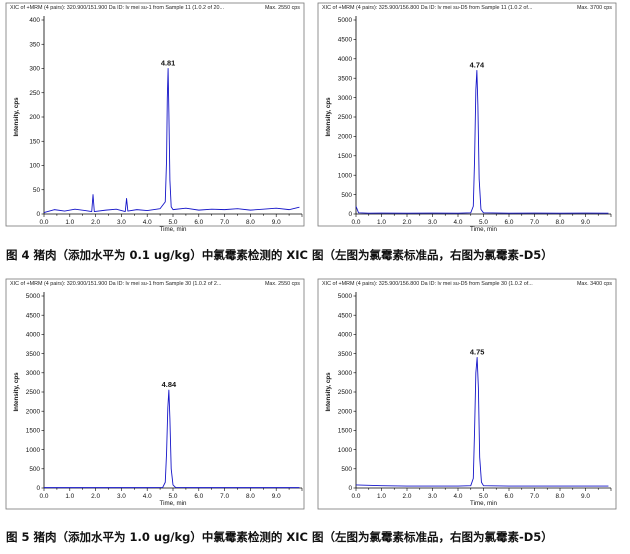 Image resolution: width=630 pixels, height=554 pixels. Describe the element at coordinates (345, 40) in the screenshot. I see `y-tick-label: 4500` at that location.